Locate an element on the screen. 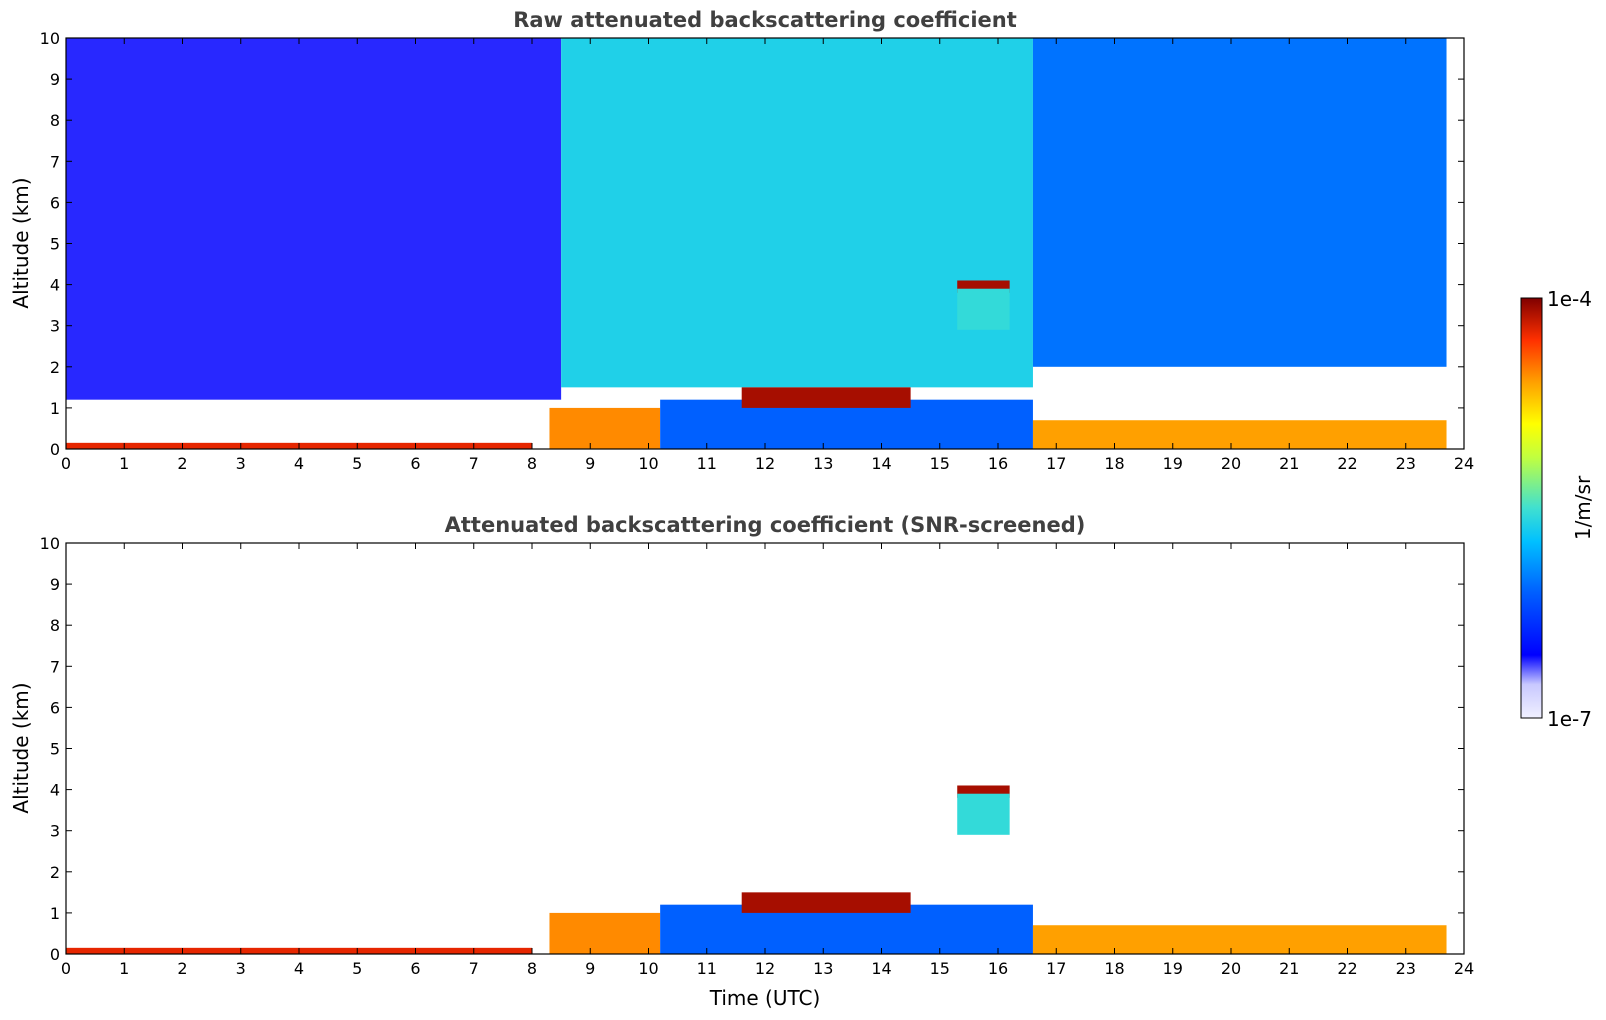 The image size is (1606, 1020). x-tick-label: 0 is located at coordinates (66, 968).